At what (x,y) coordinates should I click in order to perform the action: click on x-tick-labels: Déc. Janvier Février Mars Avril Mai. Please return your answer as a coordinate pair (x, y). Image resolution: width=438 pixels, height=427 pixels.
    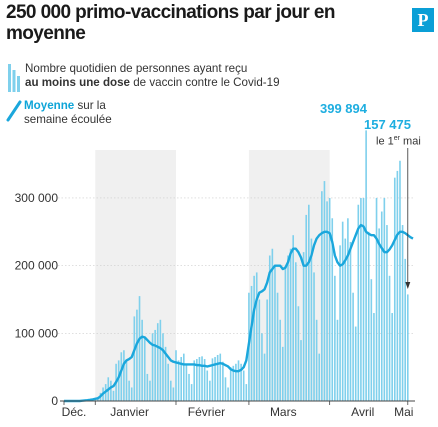
    Looking at the image, I should click on (237, 410).